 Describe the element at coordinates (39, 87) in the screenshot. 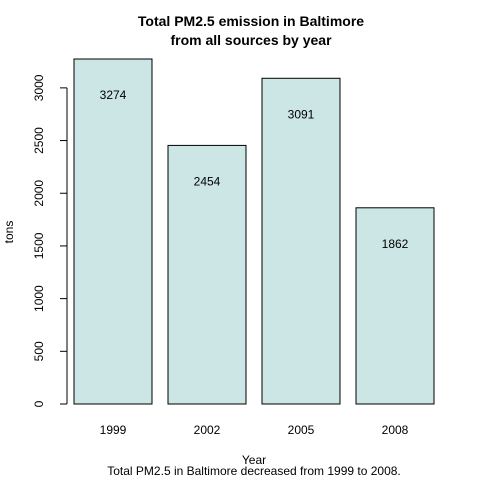

I see `y-tick-label: 3000` at that location.